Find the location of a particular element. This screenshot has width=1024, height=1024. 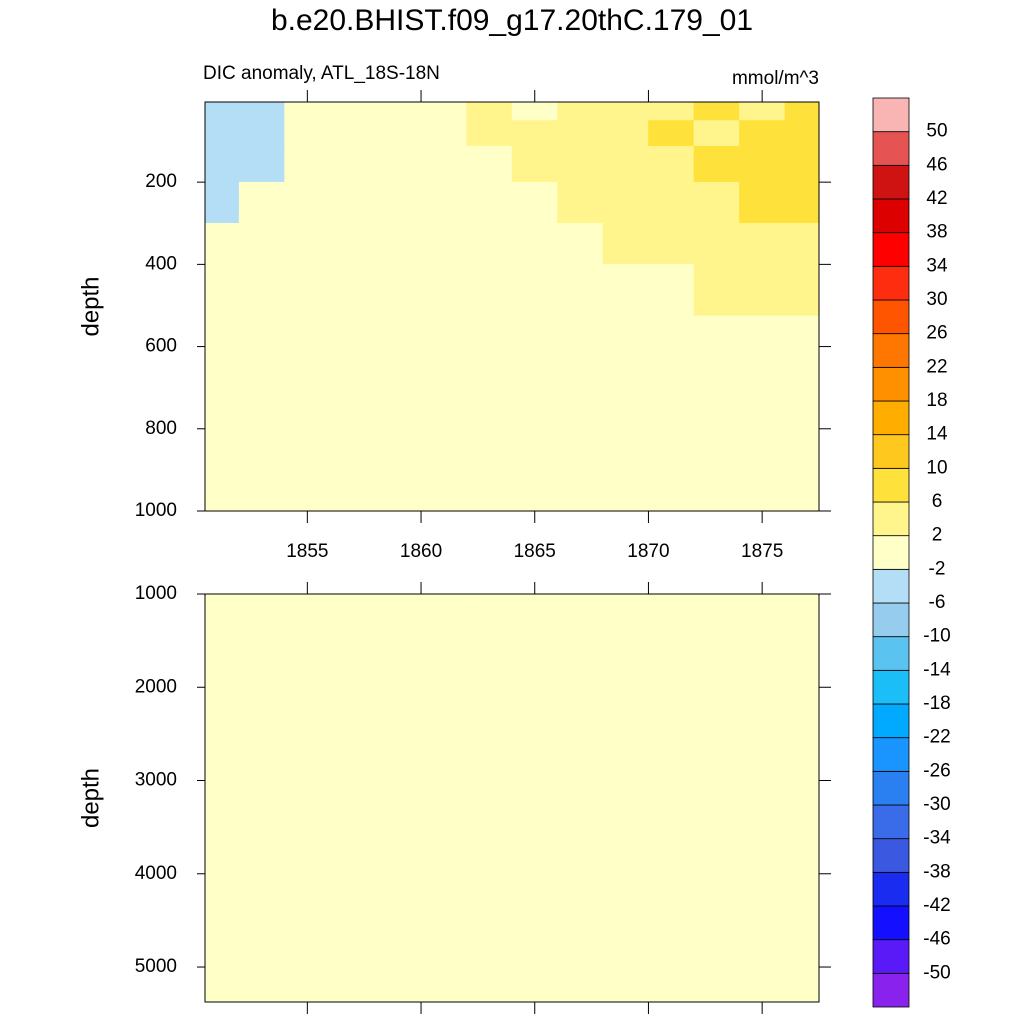

colorbar-label: 34 is located at coordinates (937, 265).